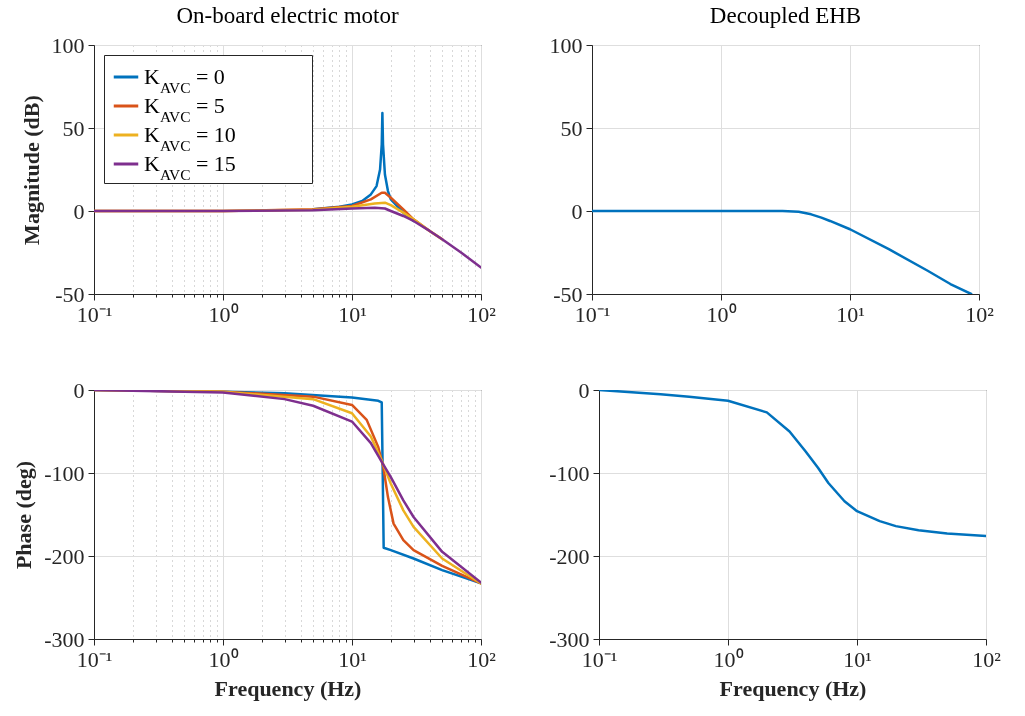  Describe the element at coordinates (287, 15) in the screenshot. I see `chart-title: On-board electric motor` at that location.